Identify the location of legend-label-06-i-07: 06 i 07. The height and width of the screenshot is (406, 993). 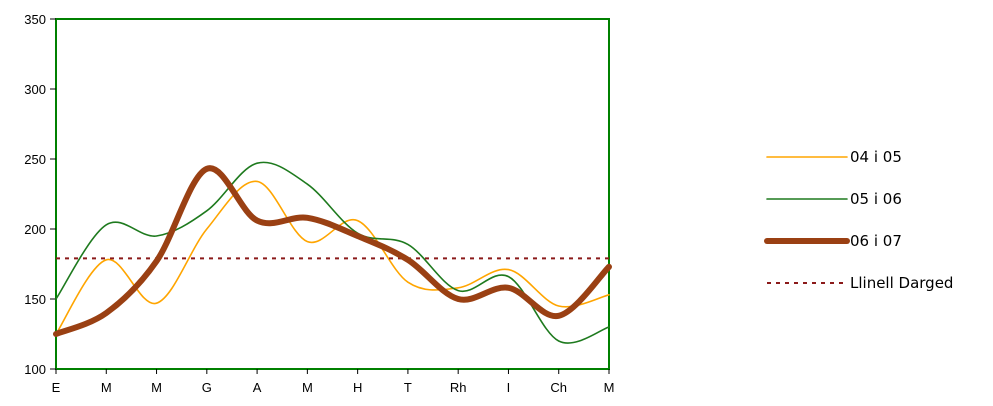
(876, 241).